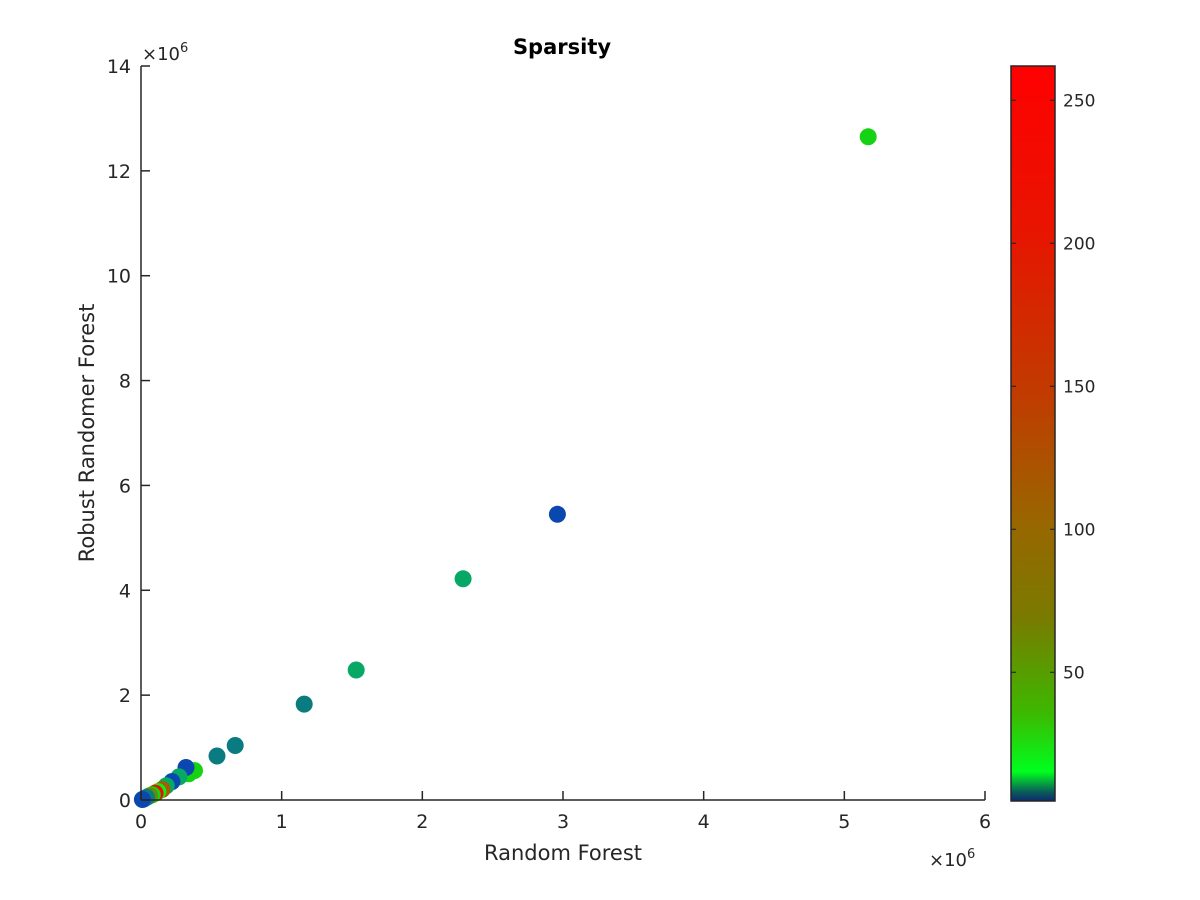  I want to click on y-tick-label: 2, so click(125, 696).